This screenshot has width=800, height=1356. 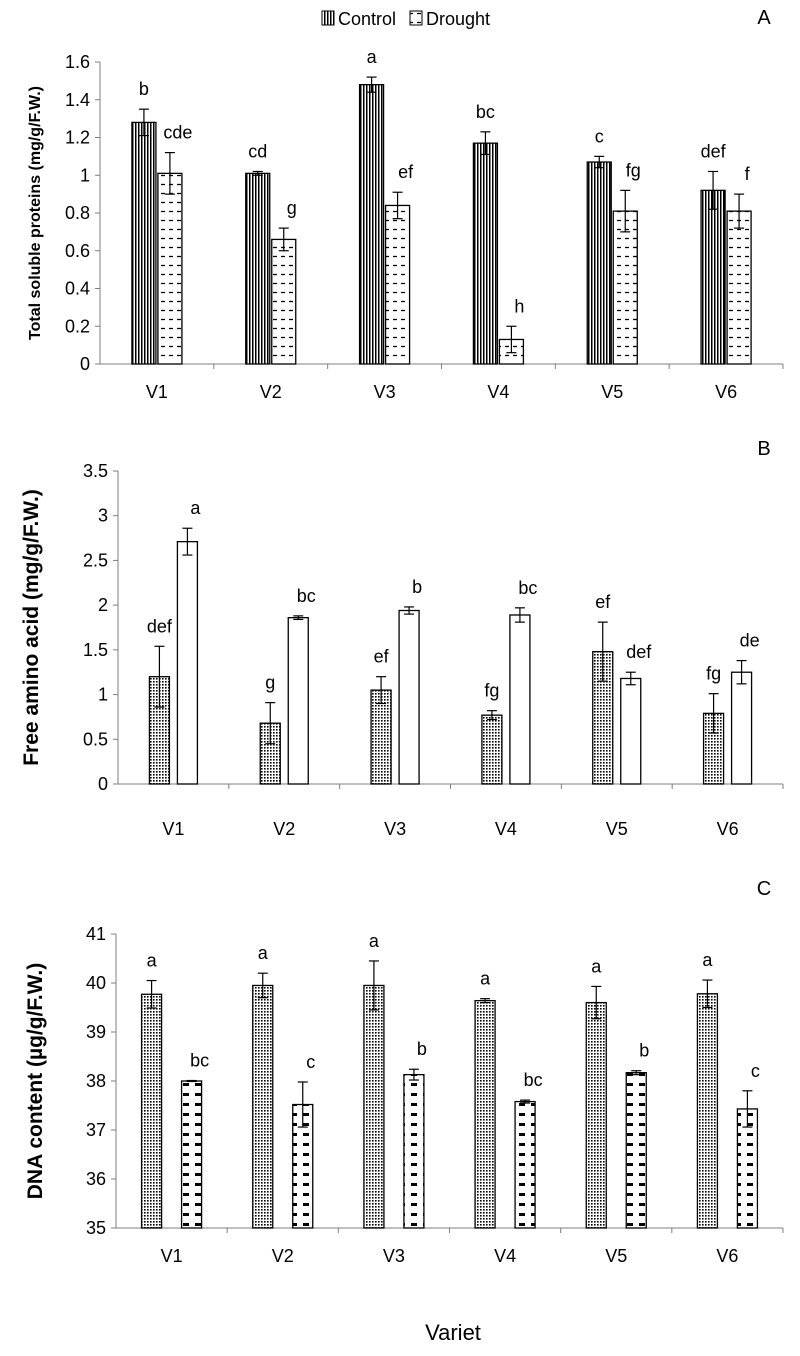 I want to click on y-tick-label: 0.8, so click(x=77, y=213).